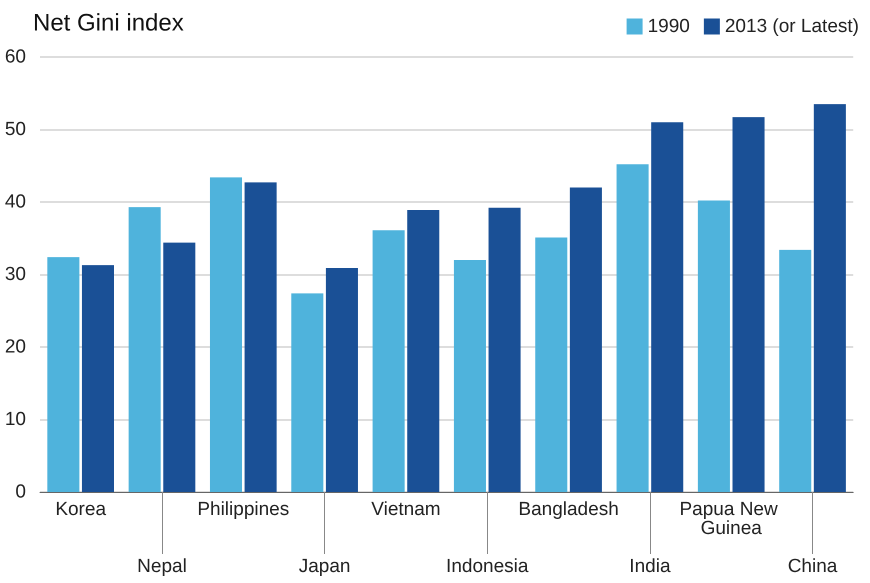 This screenshot has width=870, height=583. What do you see at coordinates (15, 274) in the screenshot?
I see `y-tick-label: 30` at bounding box center [15, 274].